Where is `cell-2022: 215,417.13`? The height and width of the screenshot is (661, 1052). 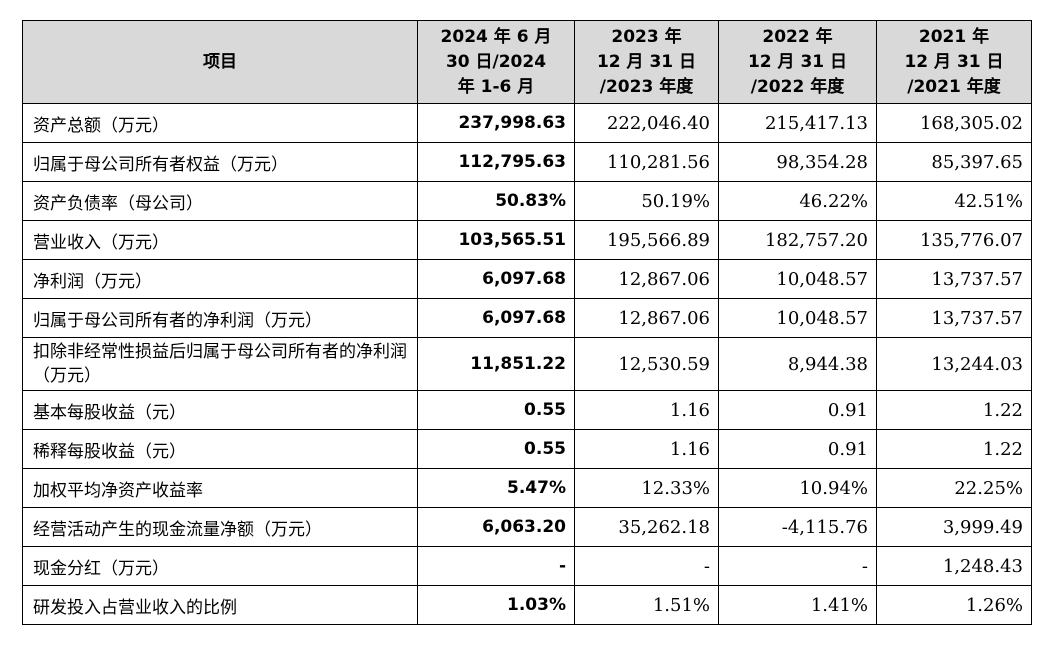
cell-2022: 215,417.13 is located at coordinates (797, 123).